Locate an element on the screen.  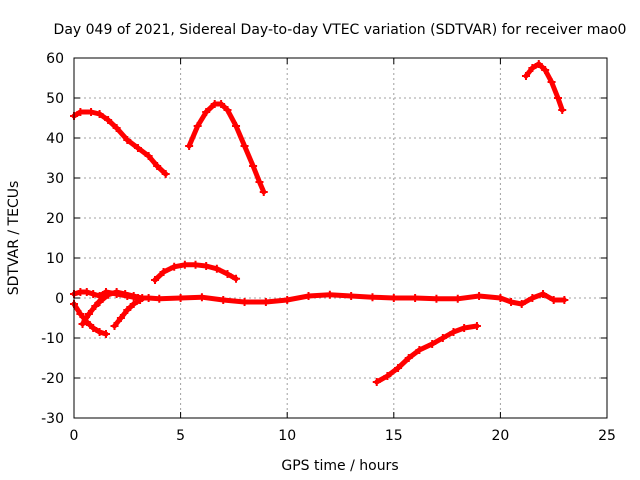
x-tick-label: 5 is located at coordinates (180, 436).